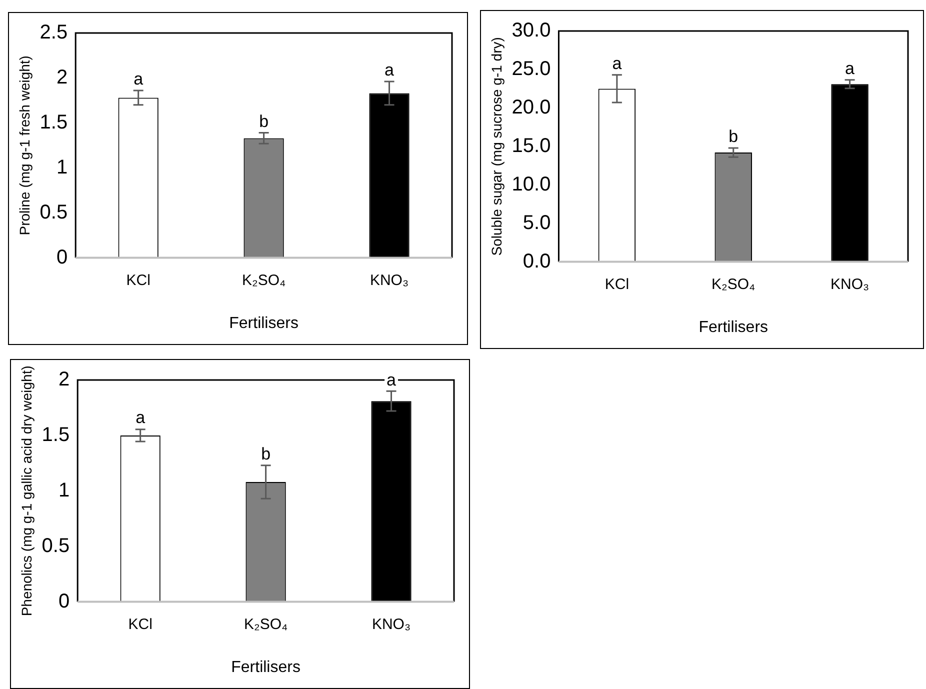  What do you see at coordinates (531, 107) in the screenshot?
I see `y-tick-label: 20.0` at bounding box center [531, 107].